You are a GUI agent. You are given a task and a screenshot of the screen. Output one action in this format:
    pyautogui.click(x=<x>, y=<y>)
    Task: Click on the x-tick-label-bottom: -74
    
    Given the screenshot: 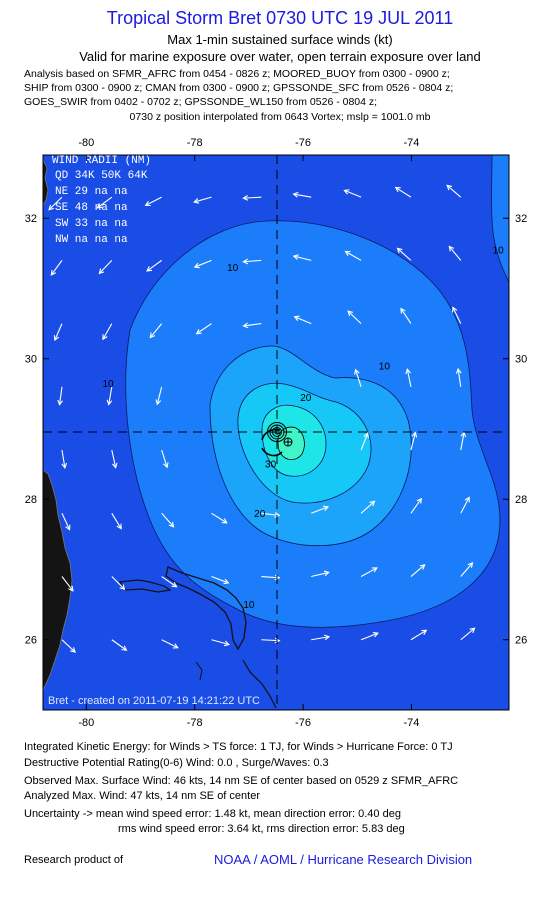 What is the action you would take?
    pyautogui.click(x=412, y=723)
    